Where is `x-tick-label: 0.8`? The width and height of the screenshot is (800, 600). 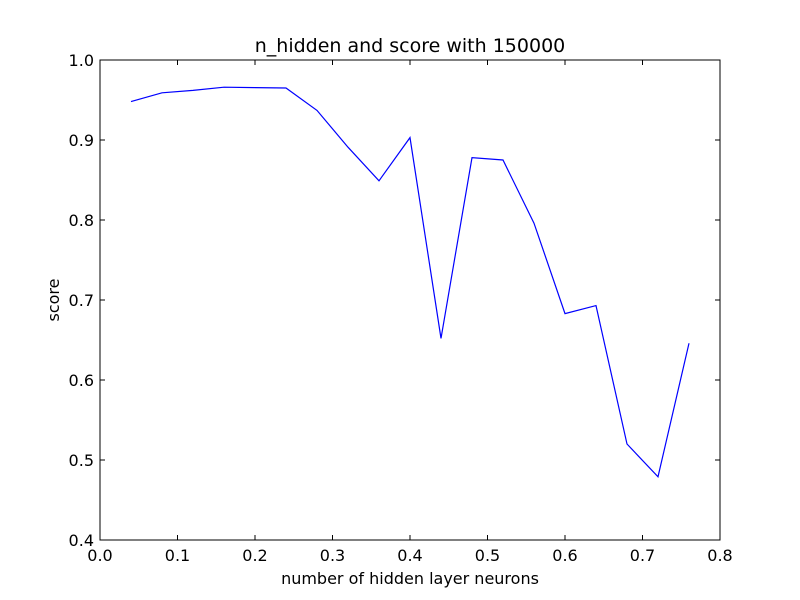
x-tick-label: 0.8 is located at coordinates (719, 555).